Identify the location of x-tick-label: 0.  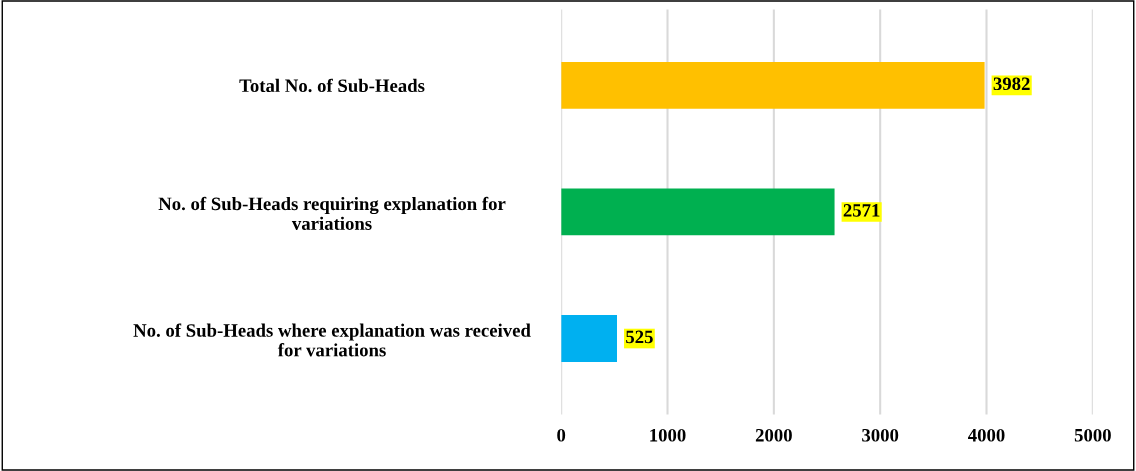
(561, 435).